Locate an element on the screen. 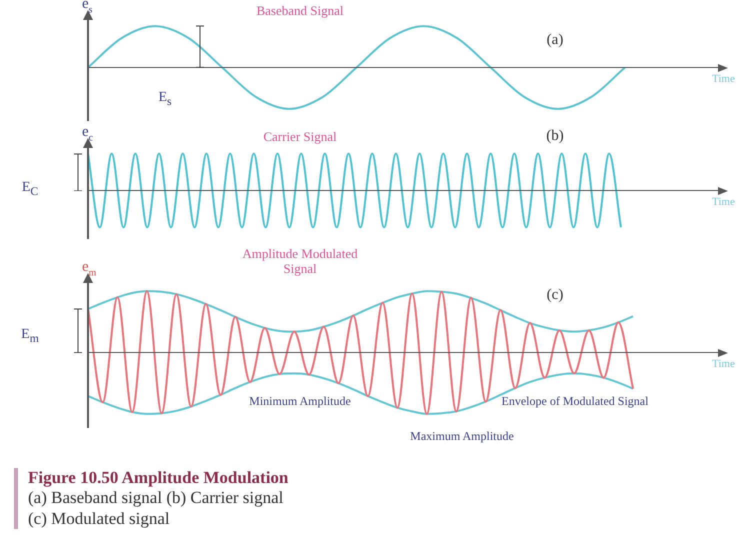 The height and width of the screenshot is (535, 752). text: Maximum Amplitude is located at coordinates (462, 436).